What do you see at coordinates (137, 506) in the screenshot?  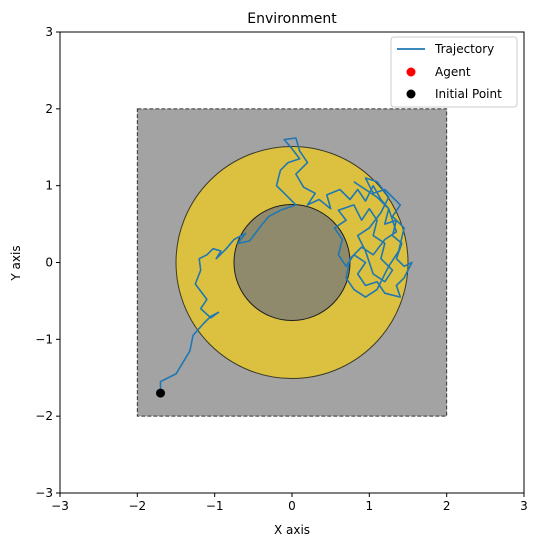 I see `x-tick-label: −2` at bounding box center [137, 506].